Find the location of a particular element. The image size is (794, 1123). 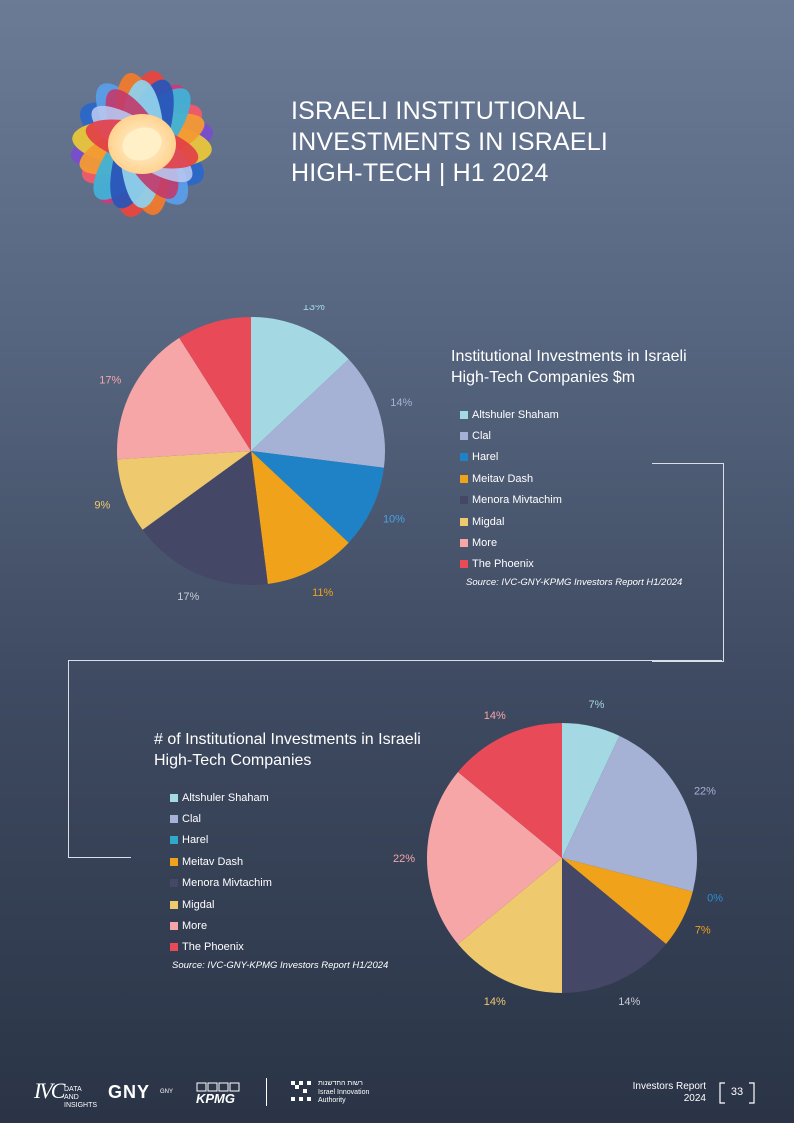

pie-slice-clal is located at coordinates (318, 413).